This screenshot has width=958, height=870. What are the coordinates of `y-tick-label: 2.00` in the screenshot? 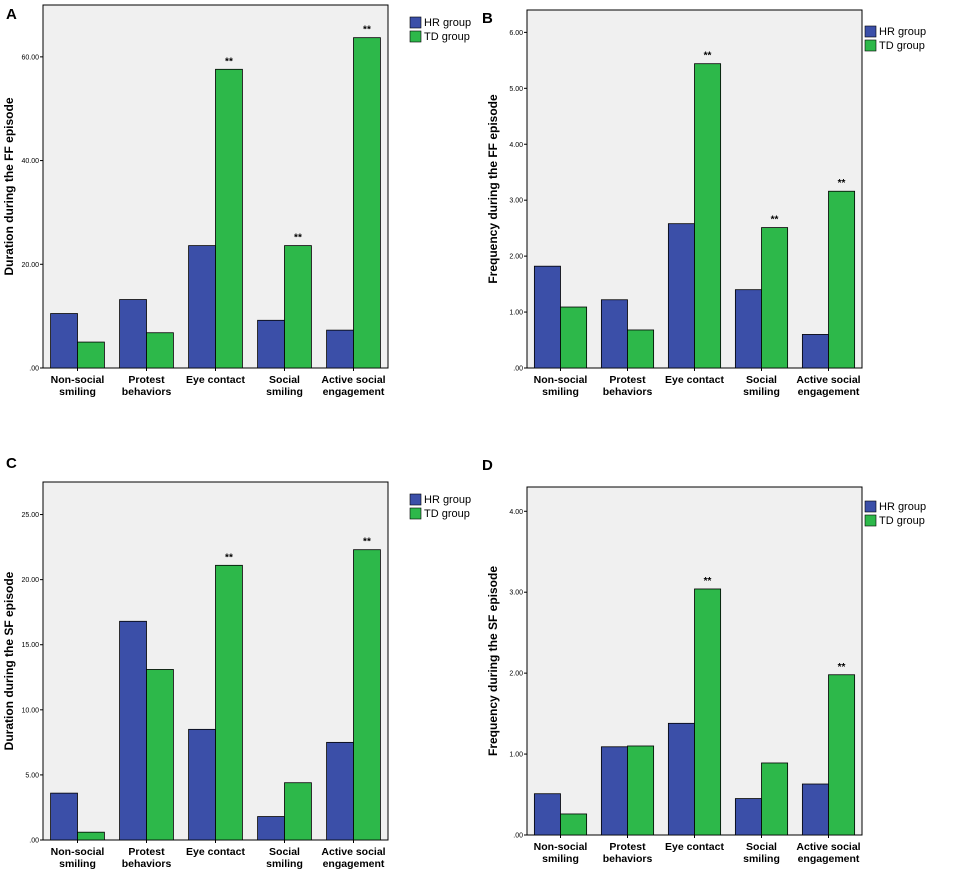 It's located at (516, 257).